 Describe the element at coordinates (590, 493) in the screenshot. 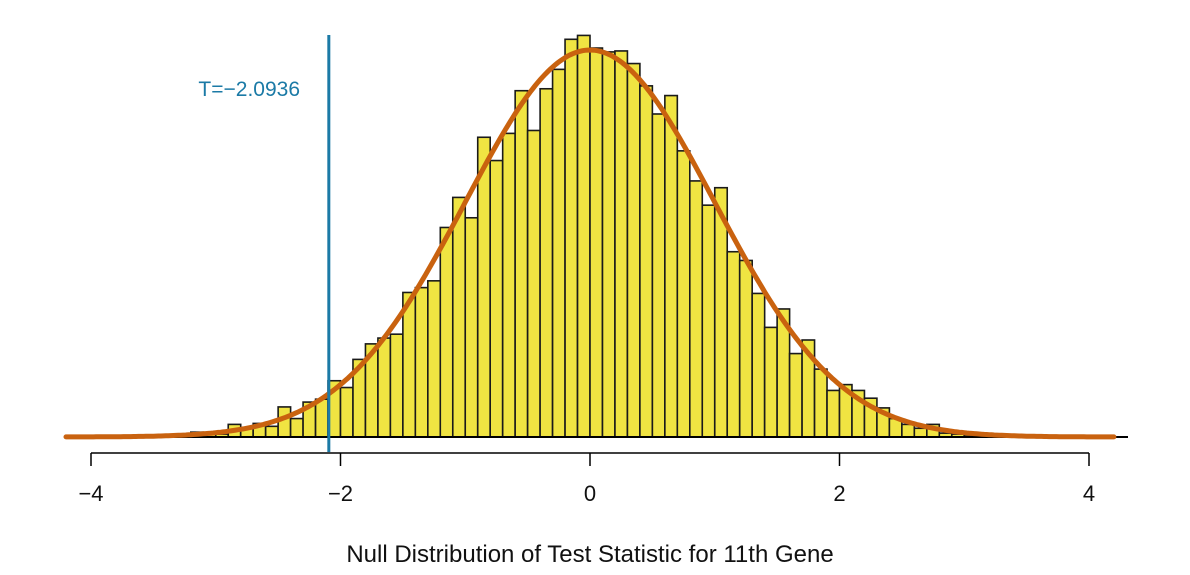

I see `x-tick-label: 0` at that location.